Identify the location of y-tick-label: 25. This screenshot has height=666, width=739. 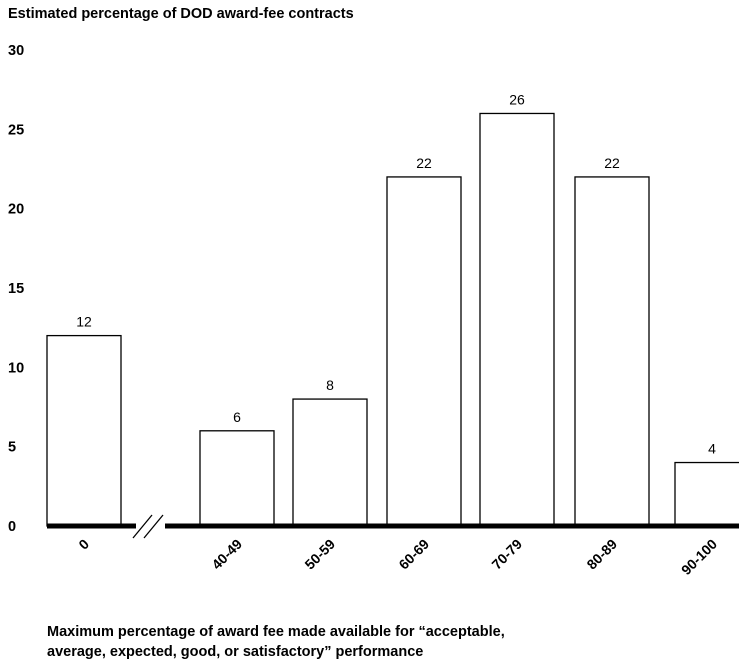
(16, 130).